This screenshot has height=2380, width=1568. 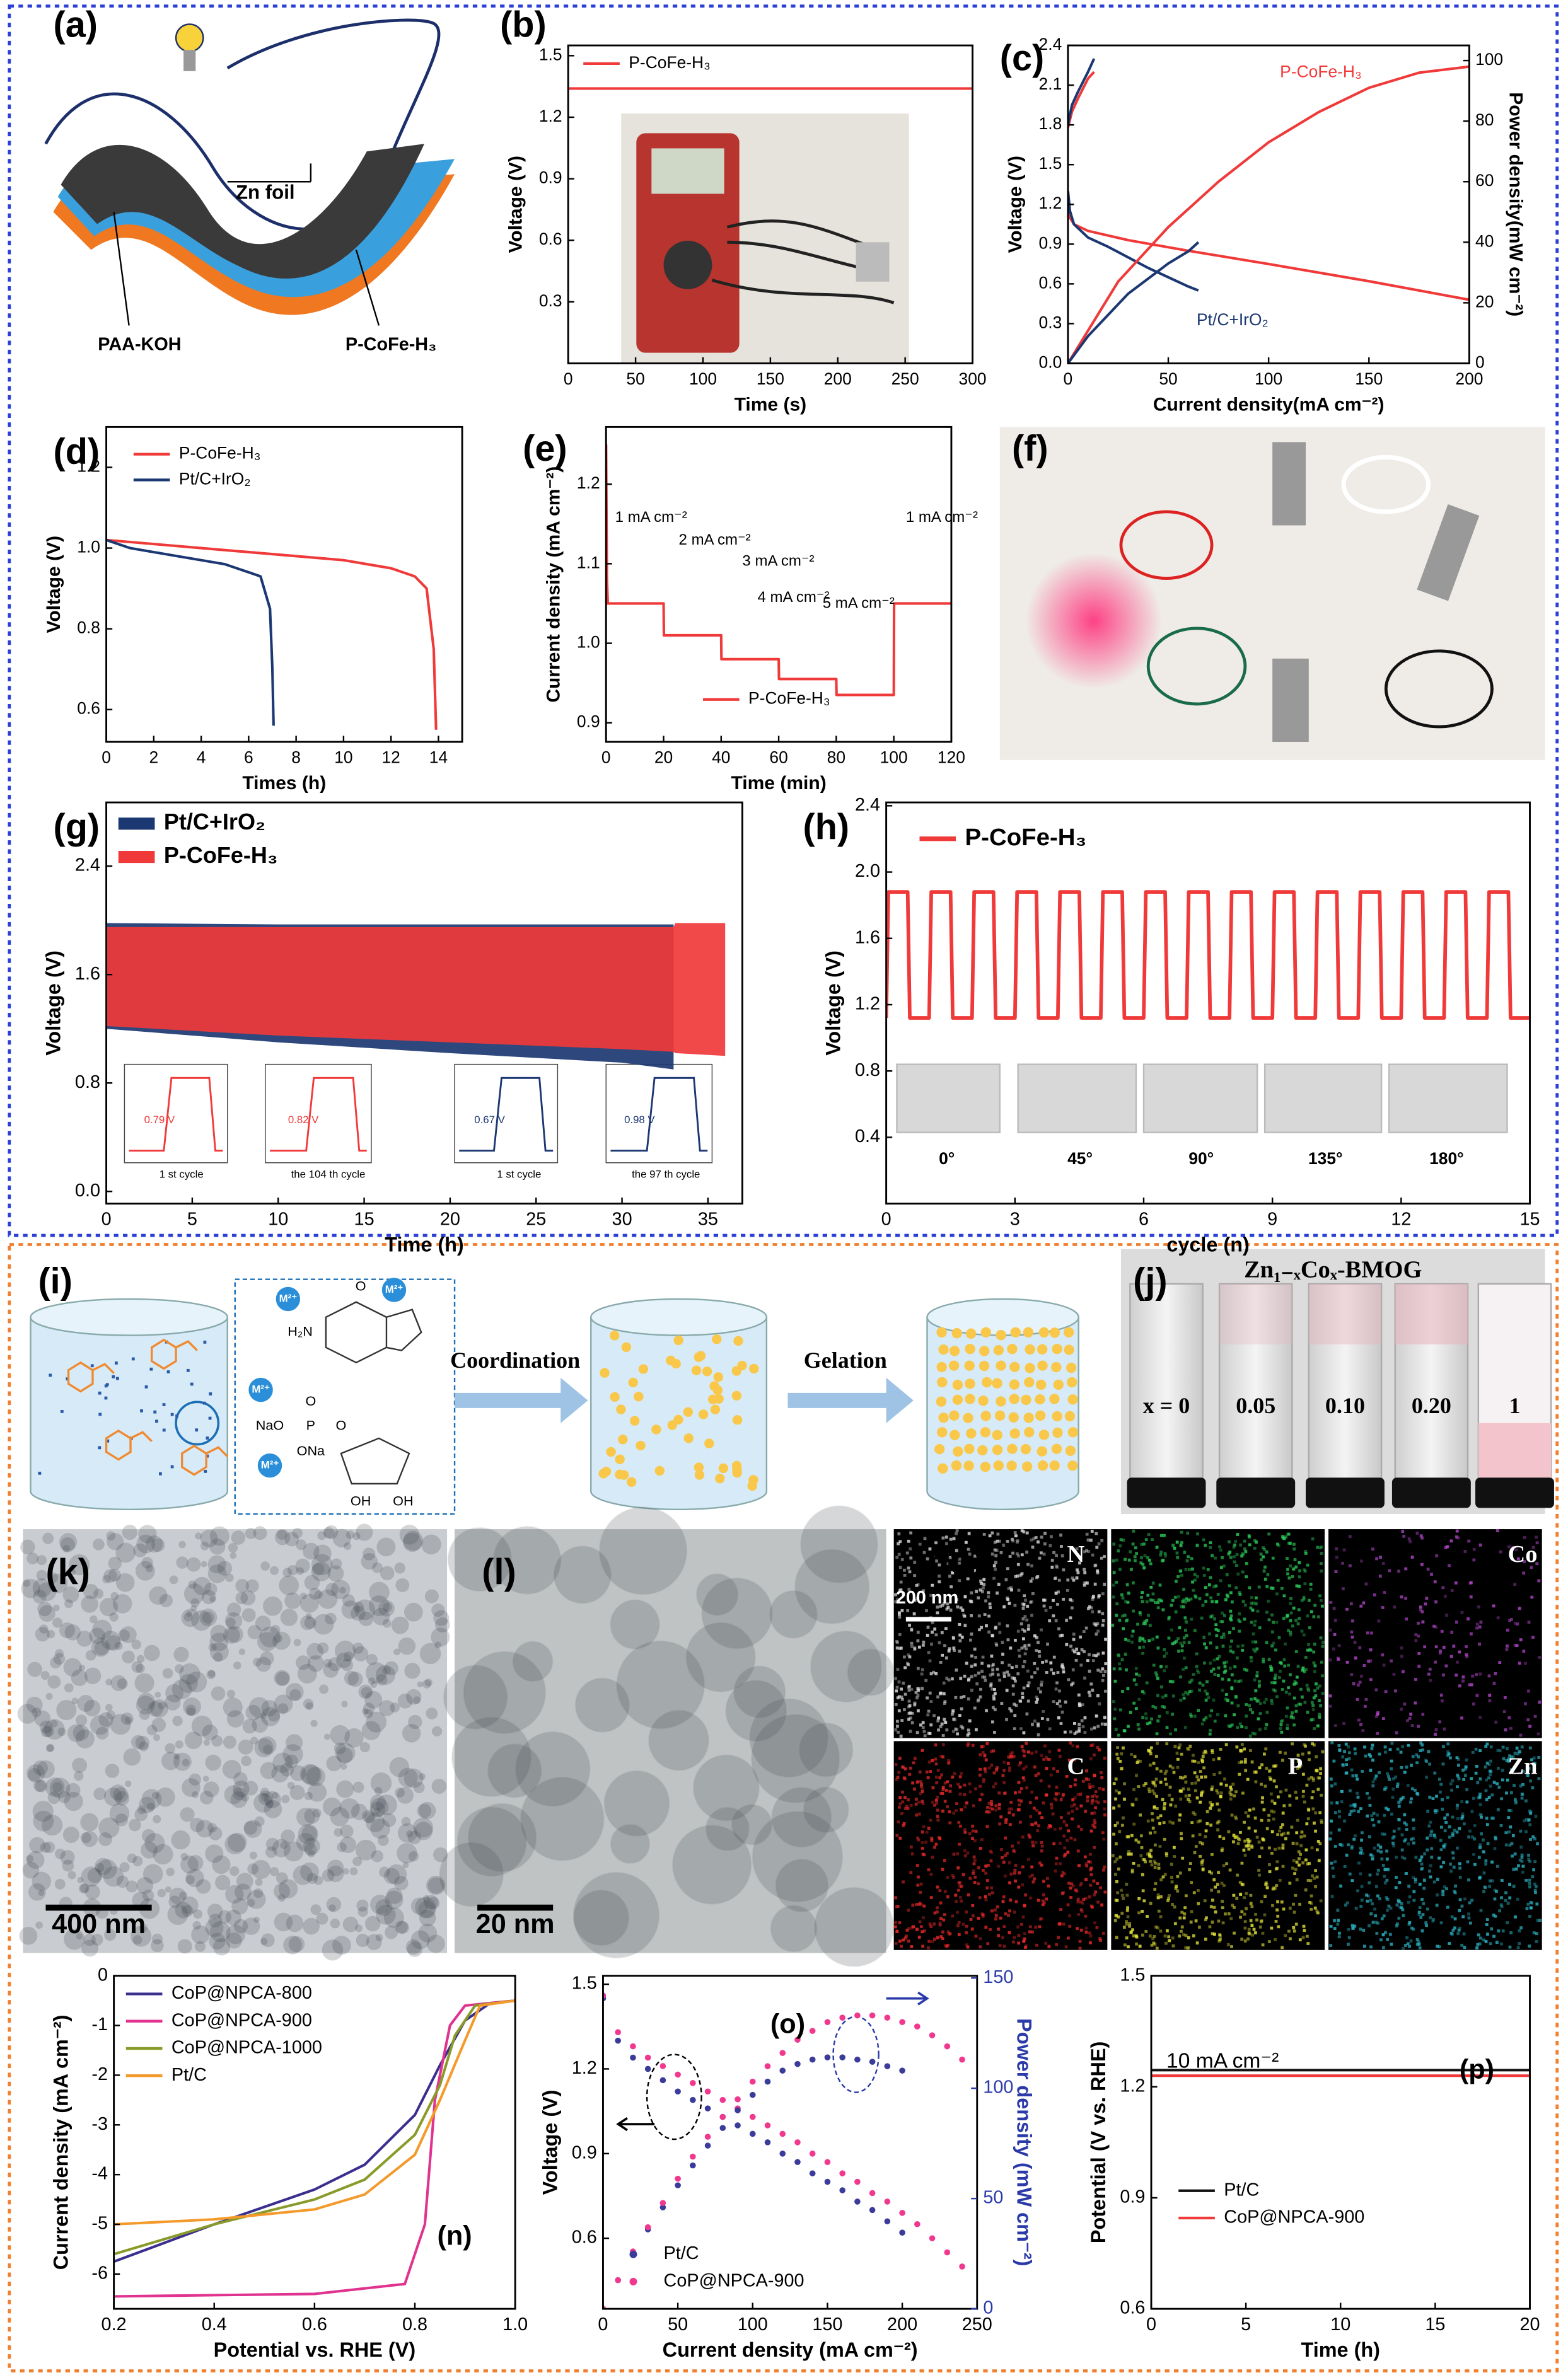 I want to click on y2-tick-label: 40, so click(x=1484, y=240).